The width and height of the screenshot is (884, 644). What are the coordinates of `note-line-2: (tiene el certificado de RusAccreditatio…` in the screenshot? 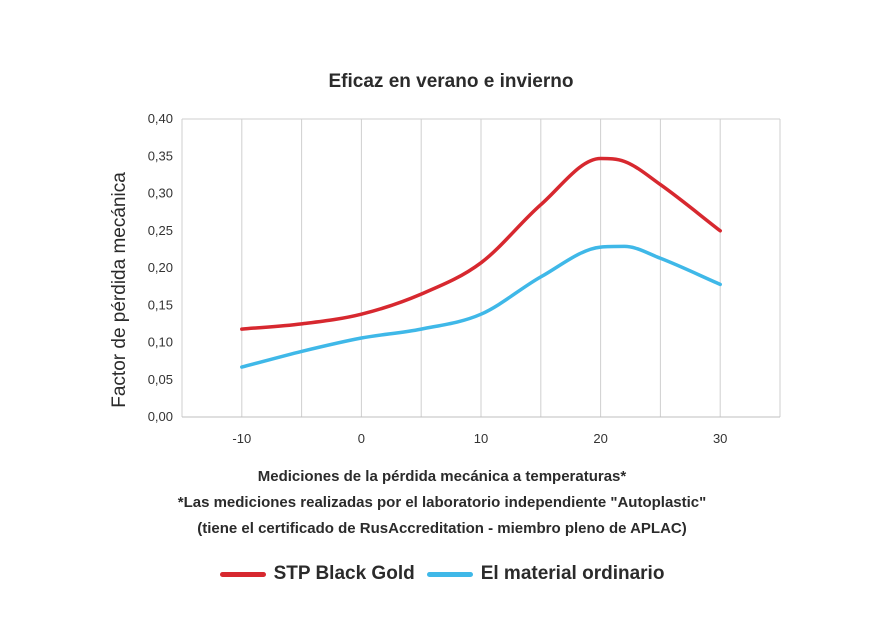 It's located at (442, 528).